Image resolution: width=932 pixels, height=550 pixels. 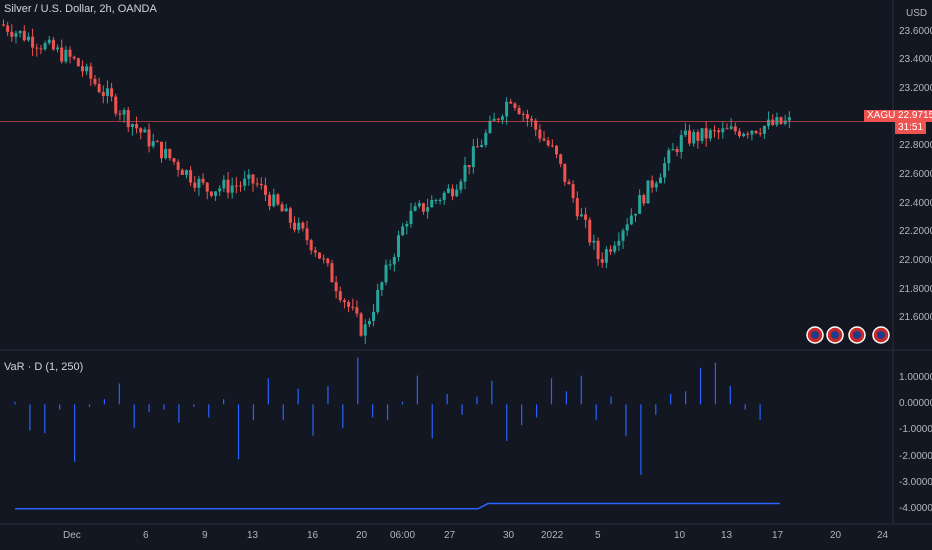 What do you see at coordinates (778, 535) in the screenshot?
I see `time-axis-tick: 17` at bounding box center [778, 535].